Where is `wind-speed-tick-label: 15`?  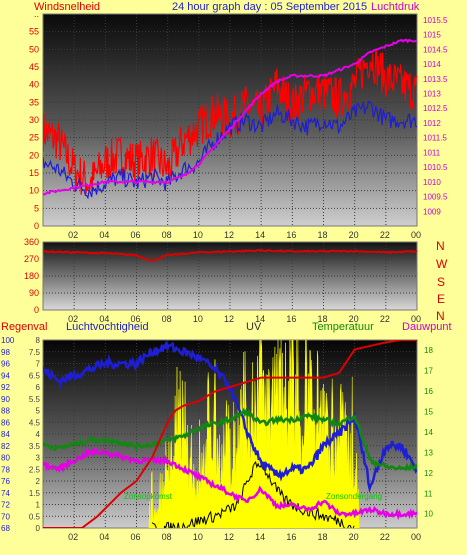 wind-speed-tick-label: 15 is located at coordinates (34, 173).